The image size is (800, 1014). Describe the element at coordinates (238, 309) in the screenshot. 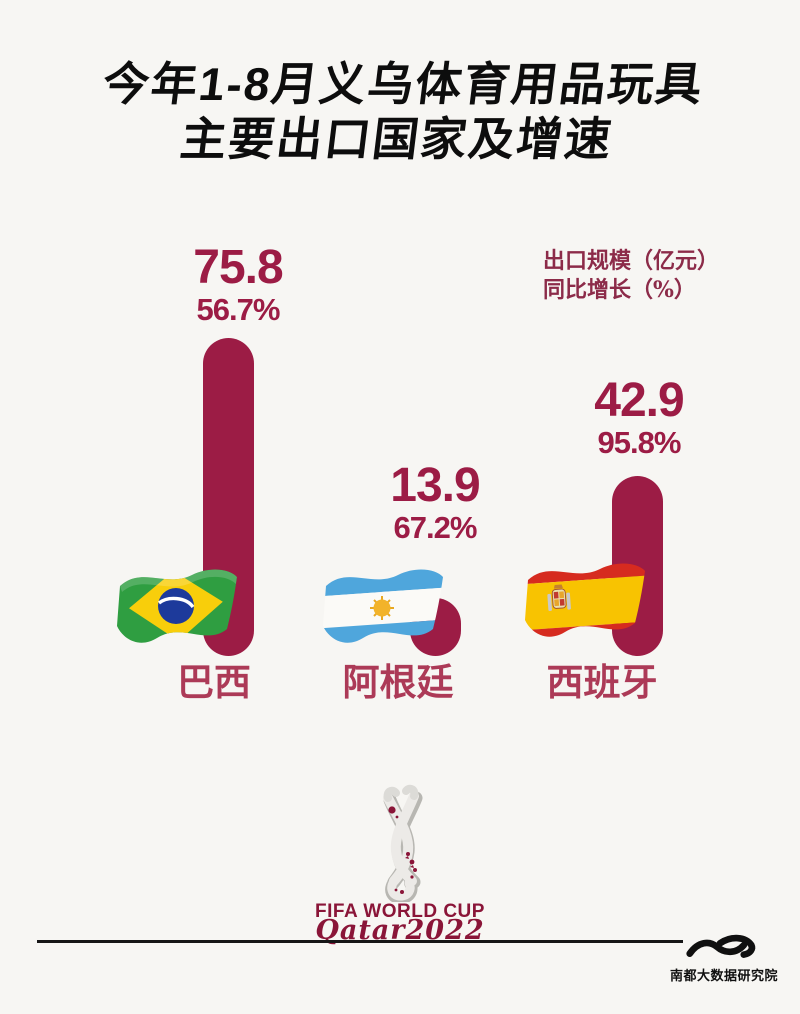

I see `growth-rate-brazil: 56.7%` at that location.